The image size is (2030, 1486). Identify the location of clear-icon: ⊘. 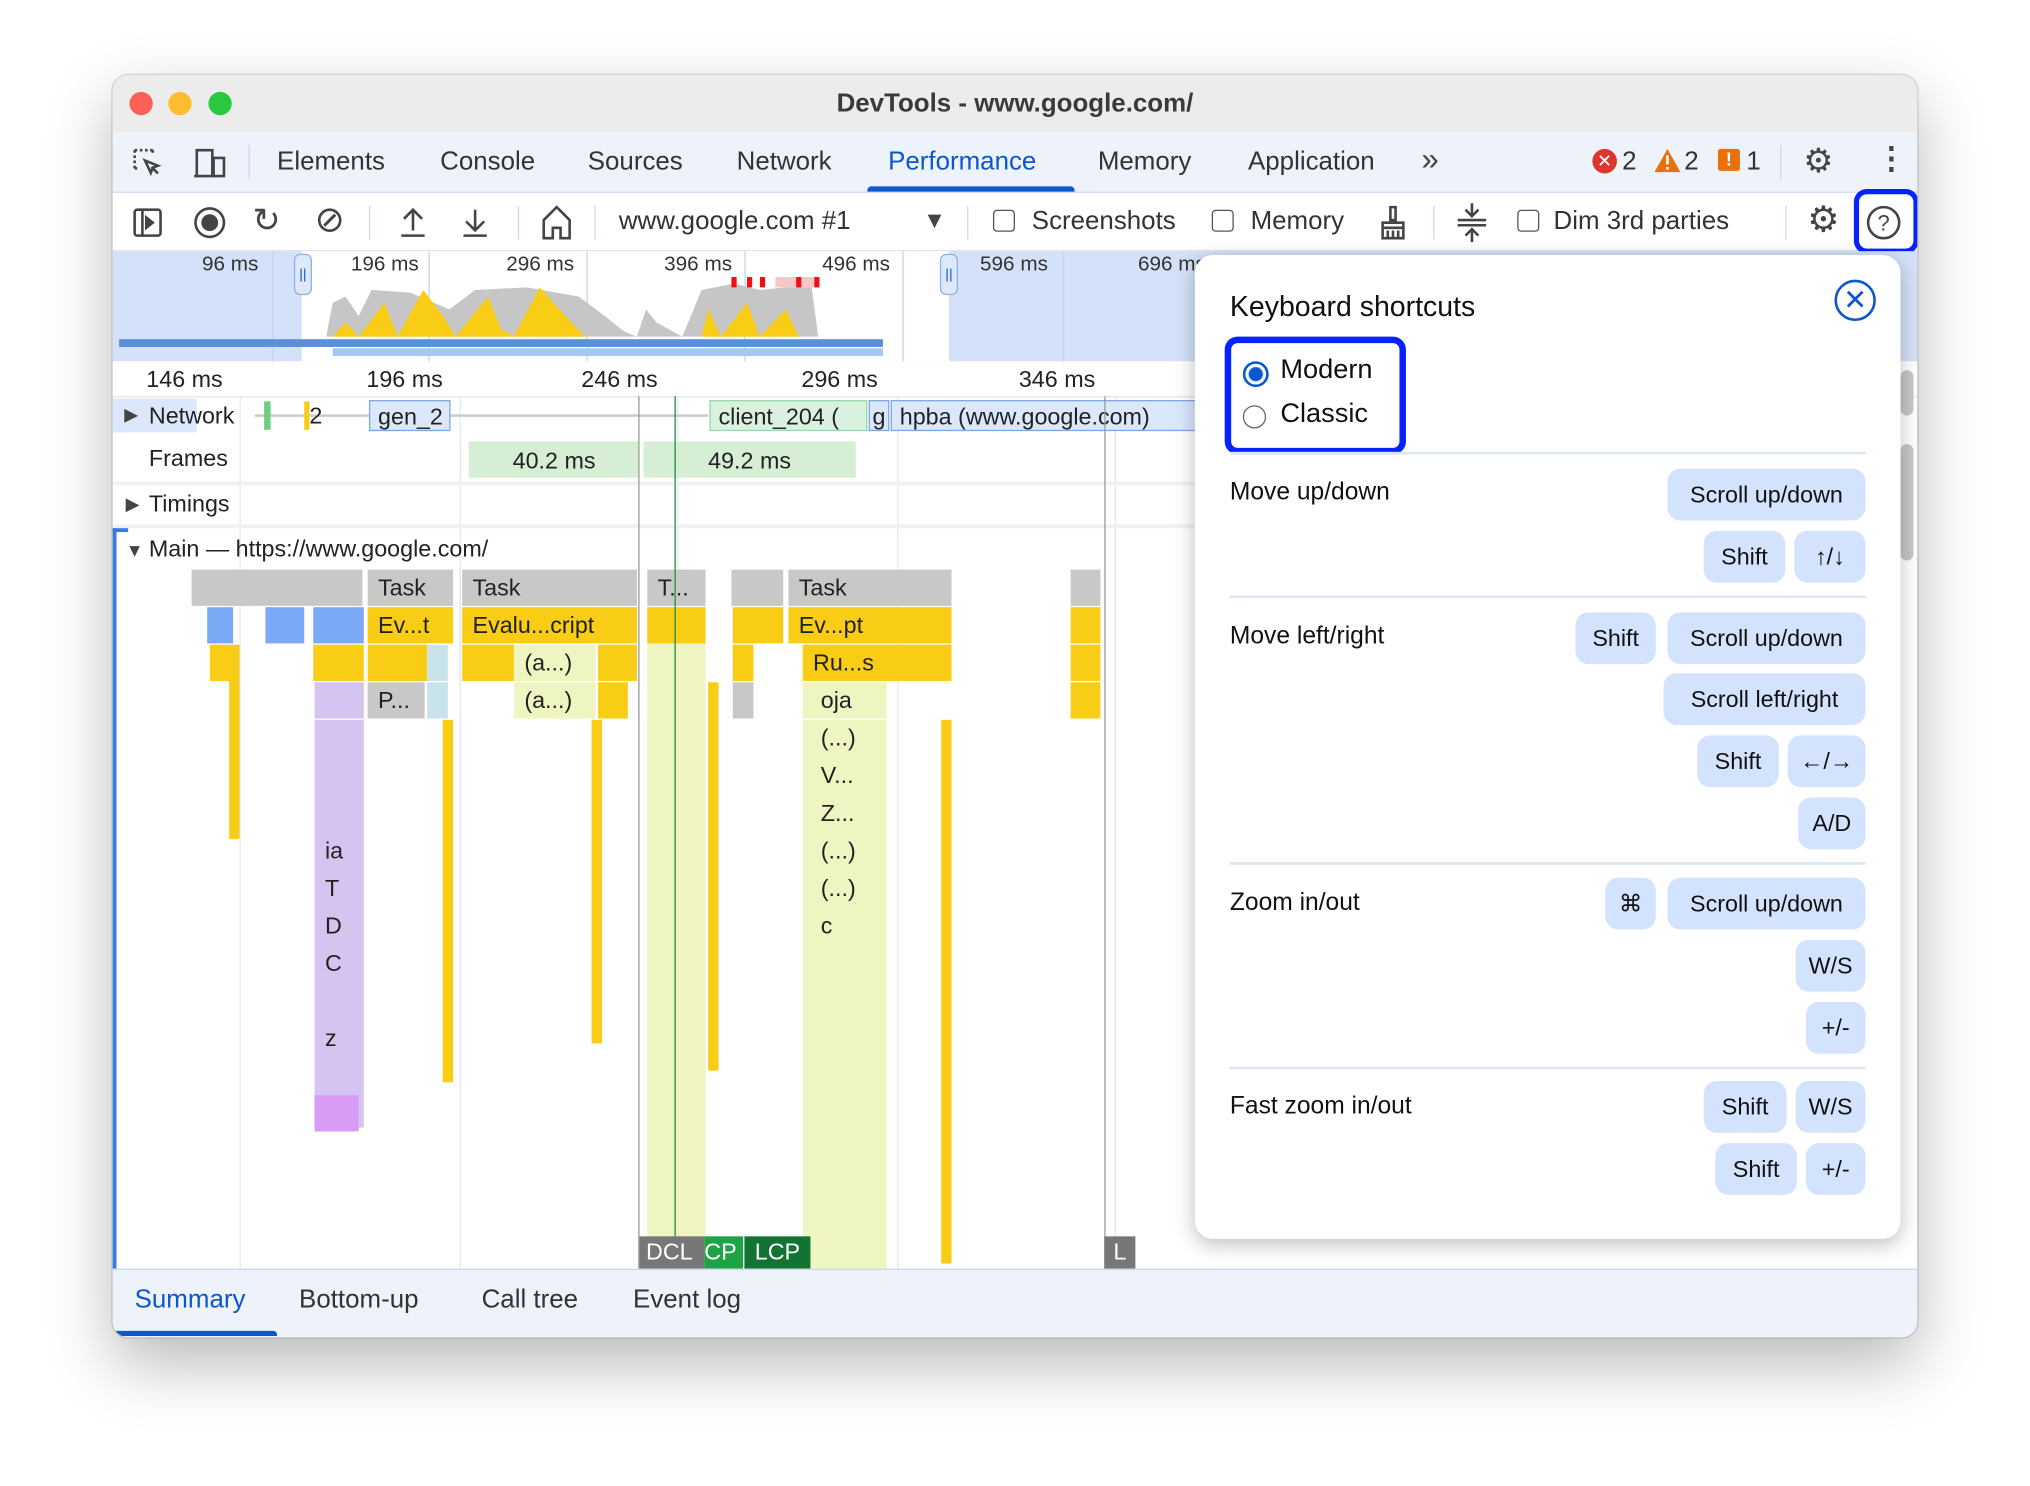
(329, 219).